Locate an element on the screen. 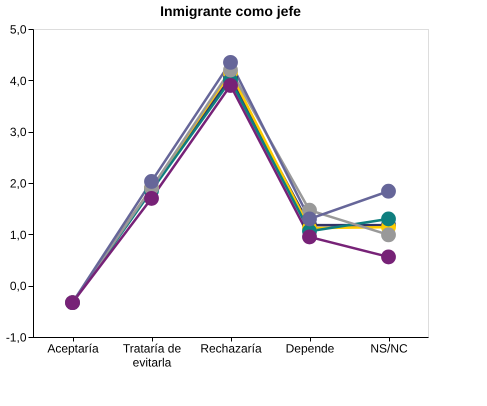 This screenshot has width=487, height=406. x-tick-label: Trataría de evitarla is located at coordinates (152, 356).